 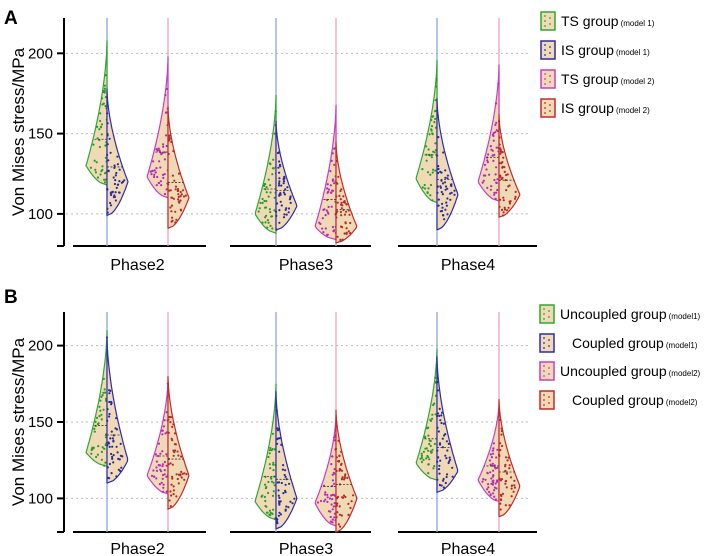 I want to click on legend-label-main: Uncoupled group, so click(x=613, y=371).